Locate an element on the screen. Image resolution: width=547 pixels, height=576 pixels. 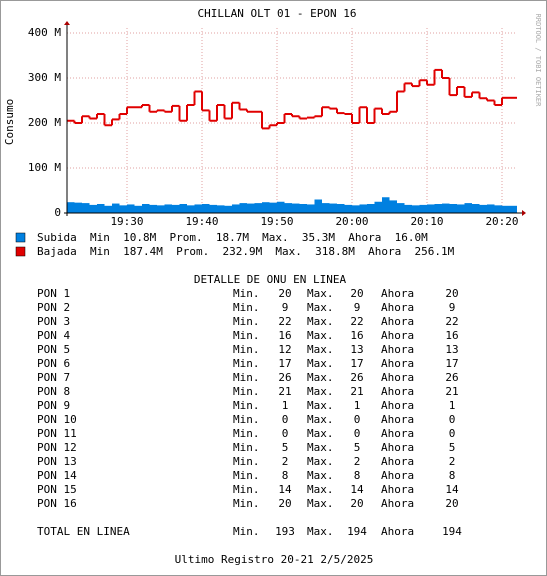
cell-value: 194 is located at coordinates (357, 531).